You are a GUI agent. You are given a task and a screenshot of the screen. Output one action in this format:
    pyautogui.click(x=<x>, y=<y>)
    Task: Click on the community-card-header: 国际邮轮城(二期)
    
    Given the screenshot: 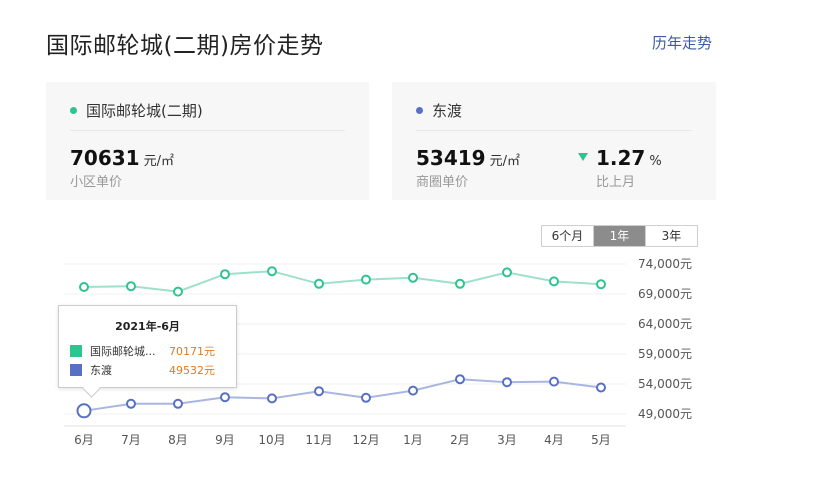 What is the action you would take?
    pyautogui.click(x=136, y=110)
    